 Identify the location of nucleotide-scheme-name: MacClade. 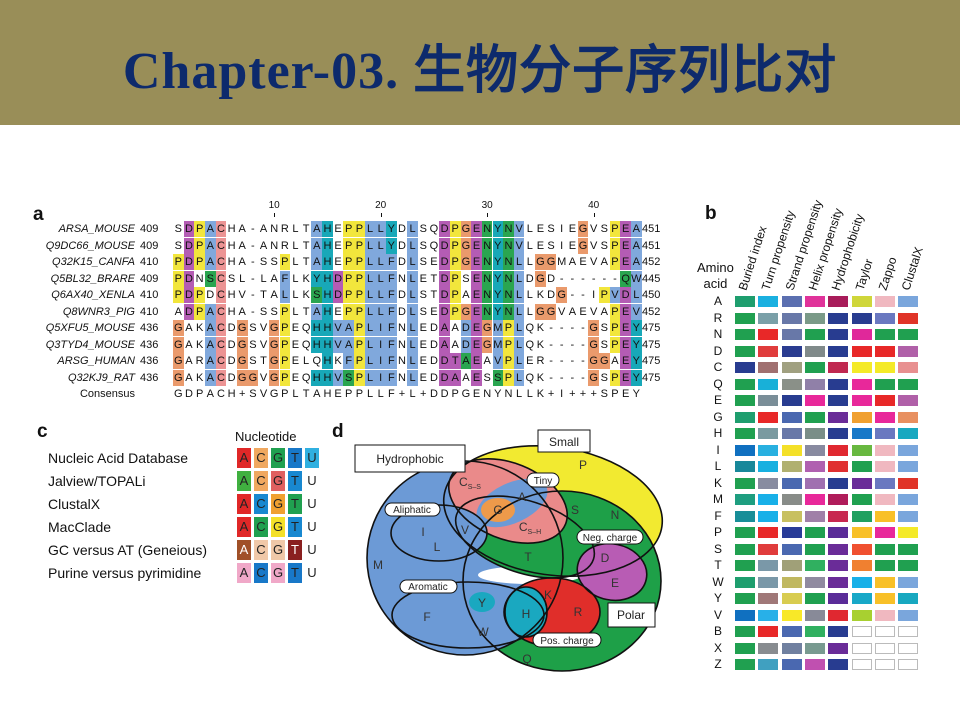
(80, 527).